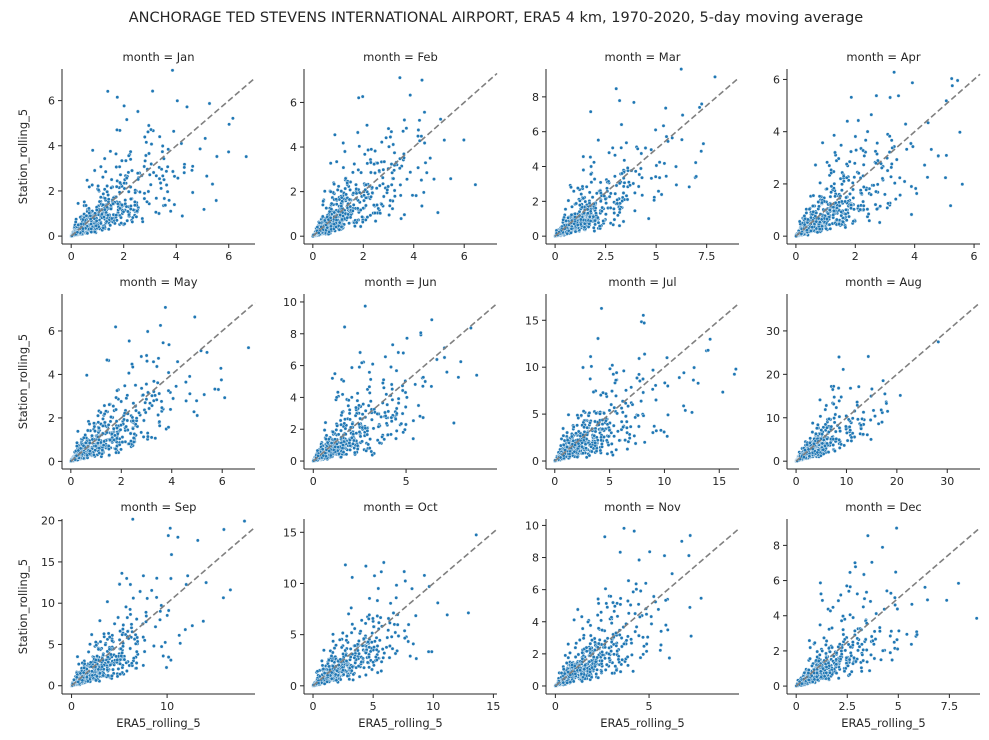  Describe the element at coordinates (176, 256) in the screenshot. I see `x-tick-label: 4` at that location.